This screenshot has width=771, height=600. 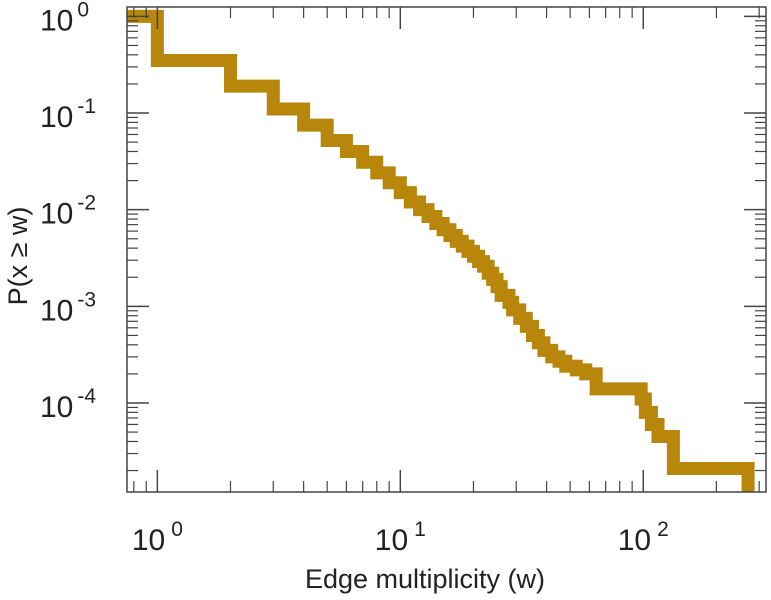 I want to click on x-tick-label: 10 0, so click(x=157, y=537).